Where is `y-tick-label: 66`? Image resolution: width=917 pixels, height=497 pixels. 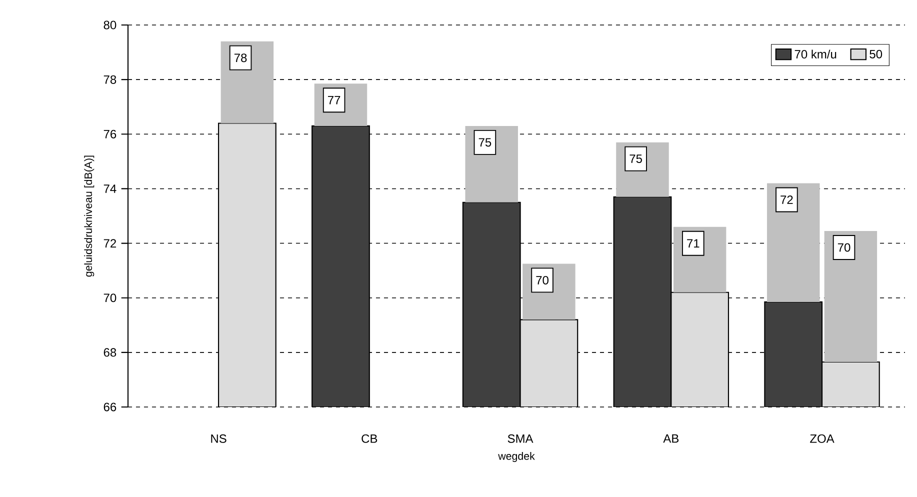 y-tick-label: 66 is located at coordinates (110, 407).